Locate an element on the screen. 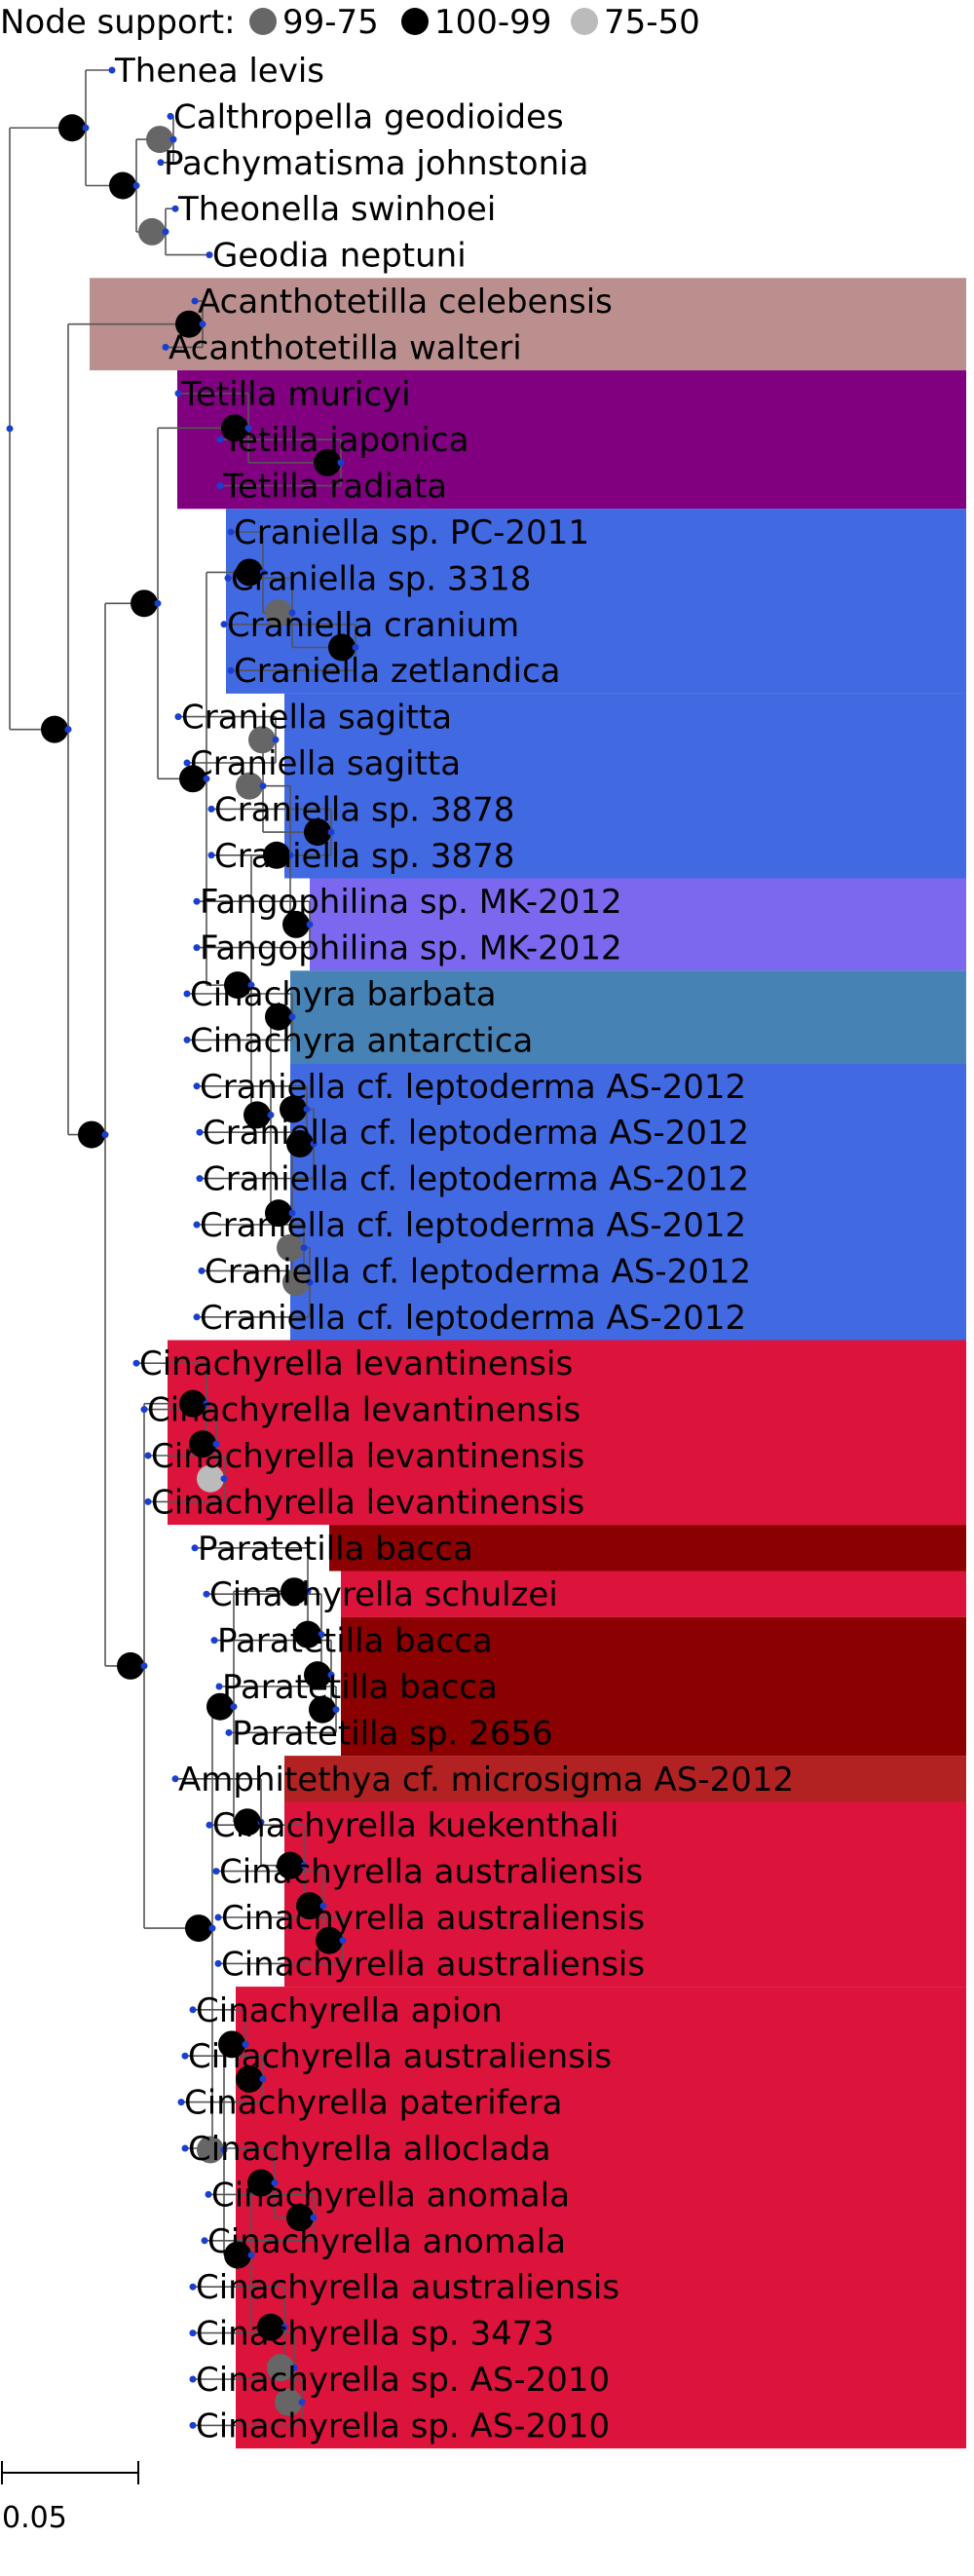  scale-bar-label: 0.05 is located at coordinates (34, 2518).